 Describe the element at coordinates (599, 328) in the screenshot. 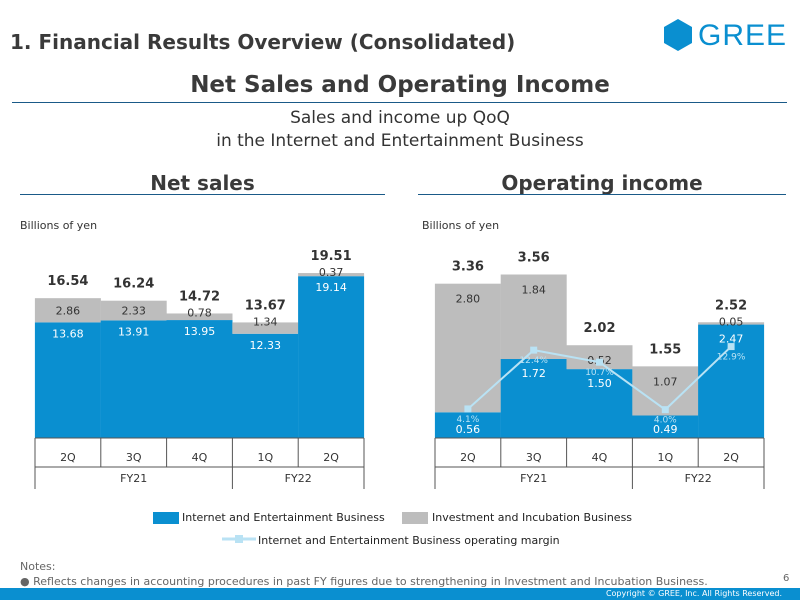

I see `oi-label-total-2: 2.02` at that location.